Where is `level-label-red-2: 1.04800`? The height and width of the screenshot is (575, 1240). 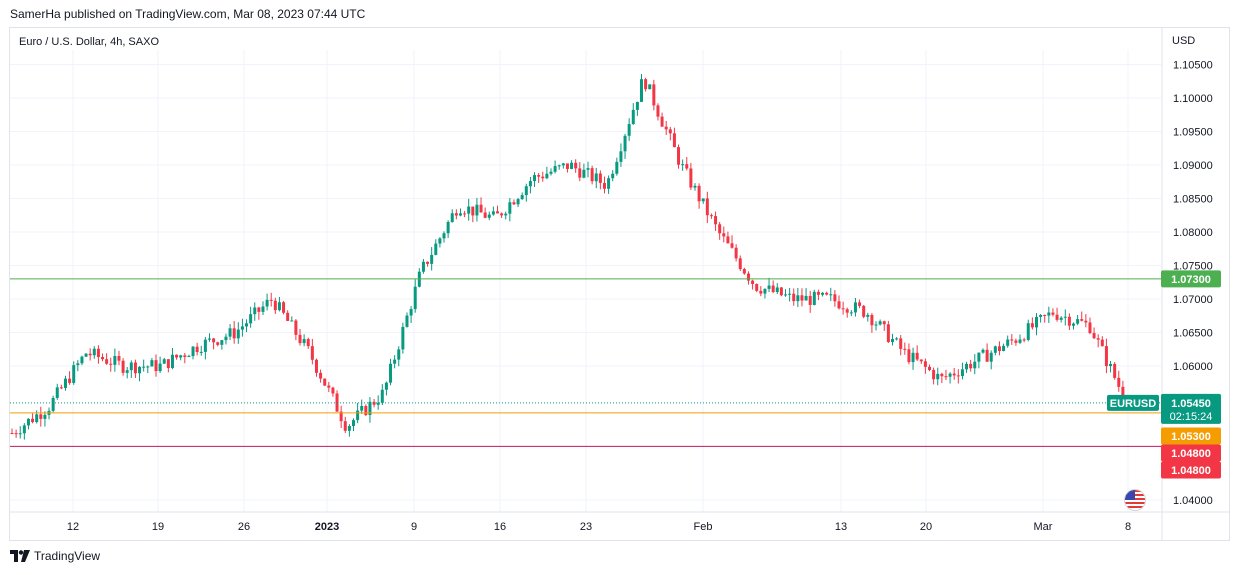
level-label-red-2: 1.04800 is located at coordinates (1191, 471).